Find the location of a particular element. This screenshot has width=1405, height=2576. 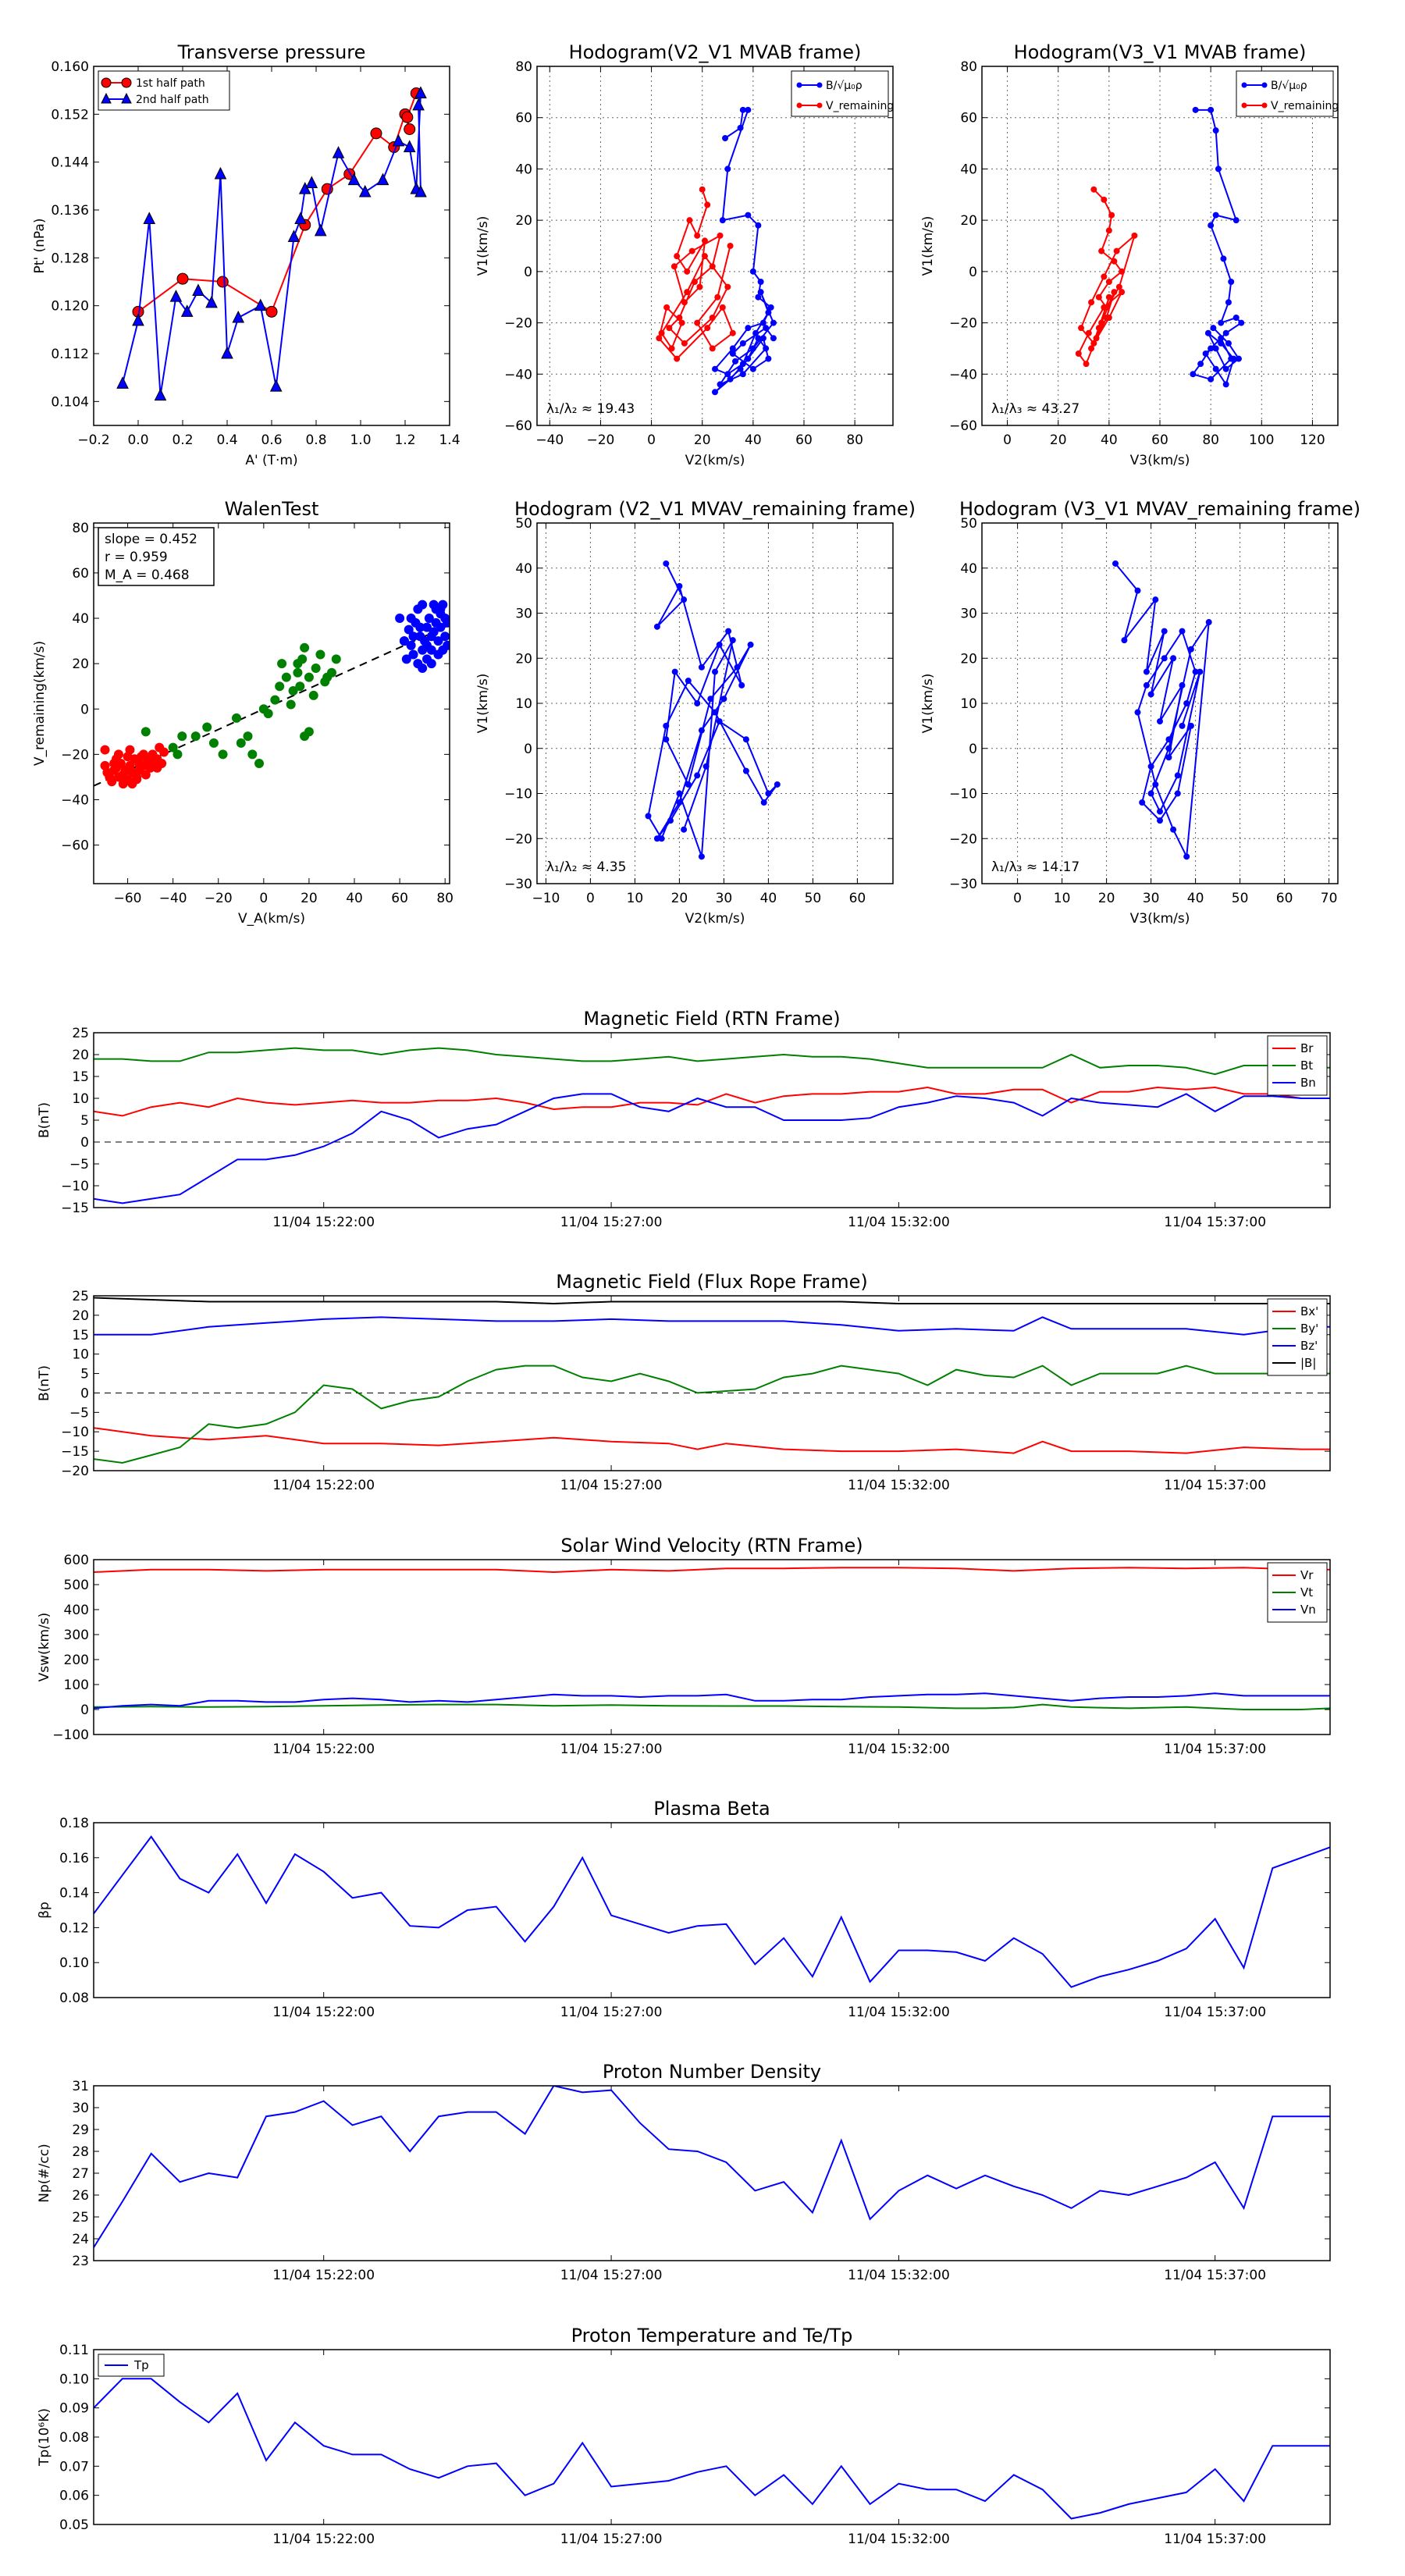

y-tick-label: 0.05 is located at coordinates (74, 2525).